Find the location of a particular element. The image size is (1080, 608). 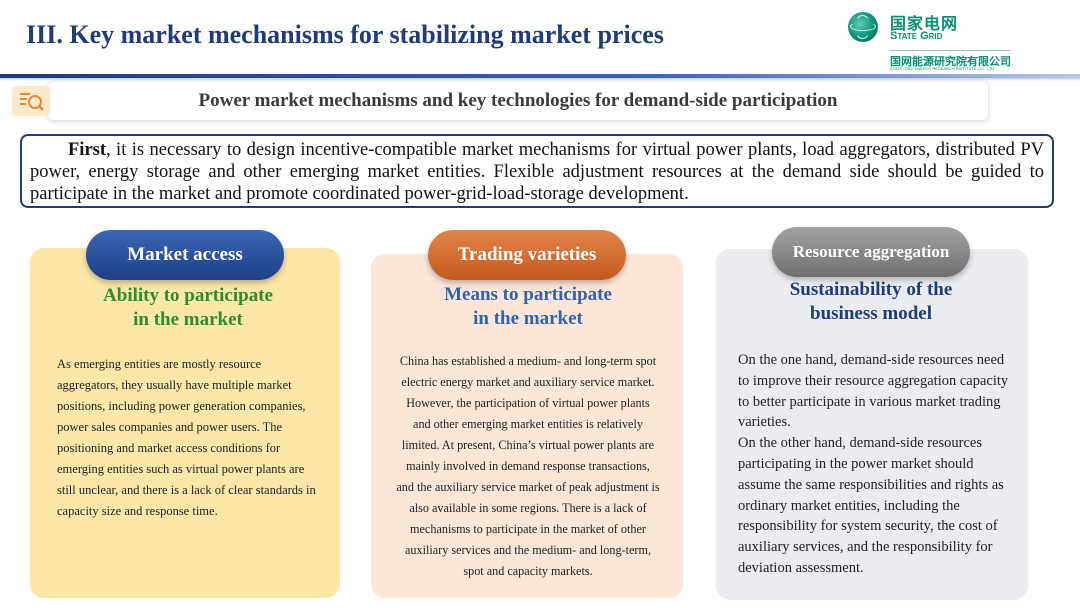

market-access-heading: Ability to participate in the market is located at coordinates (188, 307).